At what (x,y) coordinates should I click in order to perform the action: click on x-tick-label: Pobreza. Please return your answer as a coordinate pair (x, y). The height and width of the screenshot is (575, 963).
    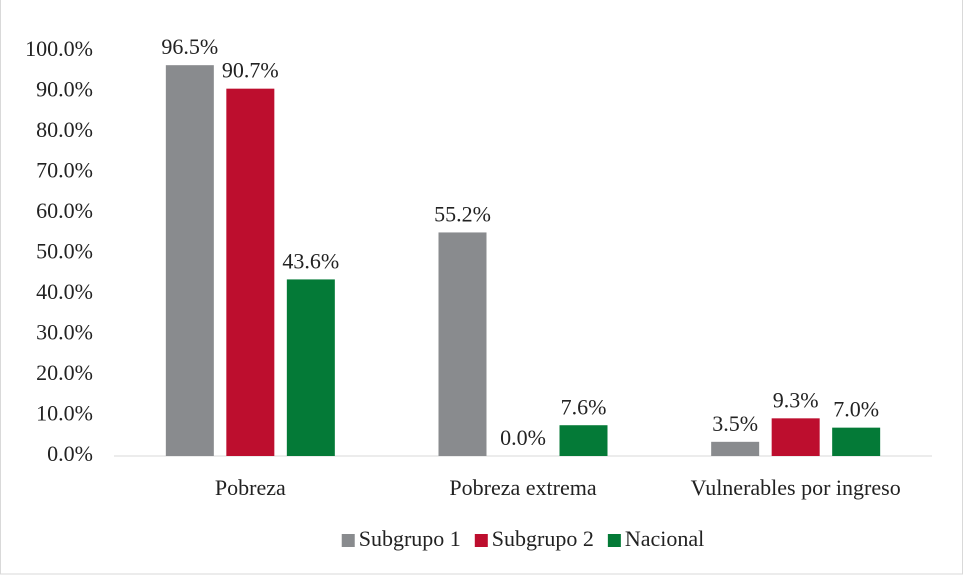
    Looking at the image, I should click on (250, 487).